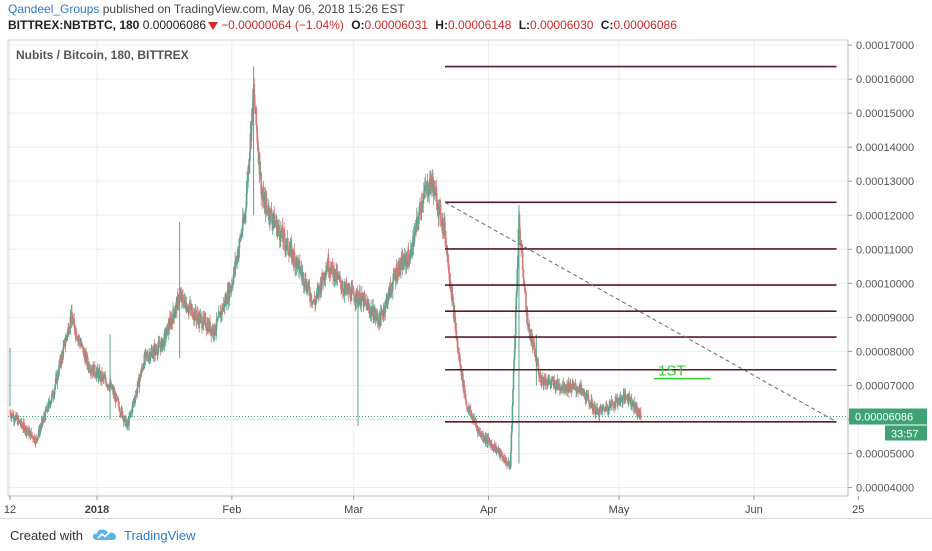 The height and width of the screenshot is (551, 932). What do you see at coordinates (888, 416) in the screenshot?
I see `last-price-tag` at bounding box center [888, 416].